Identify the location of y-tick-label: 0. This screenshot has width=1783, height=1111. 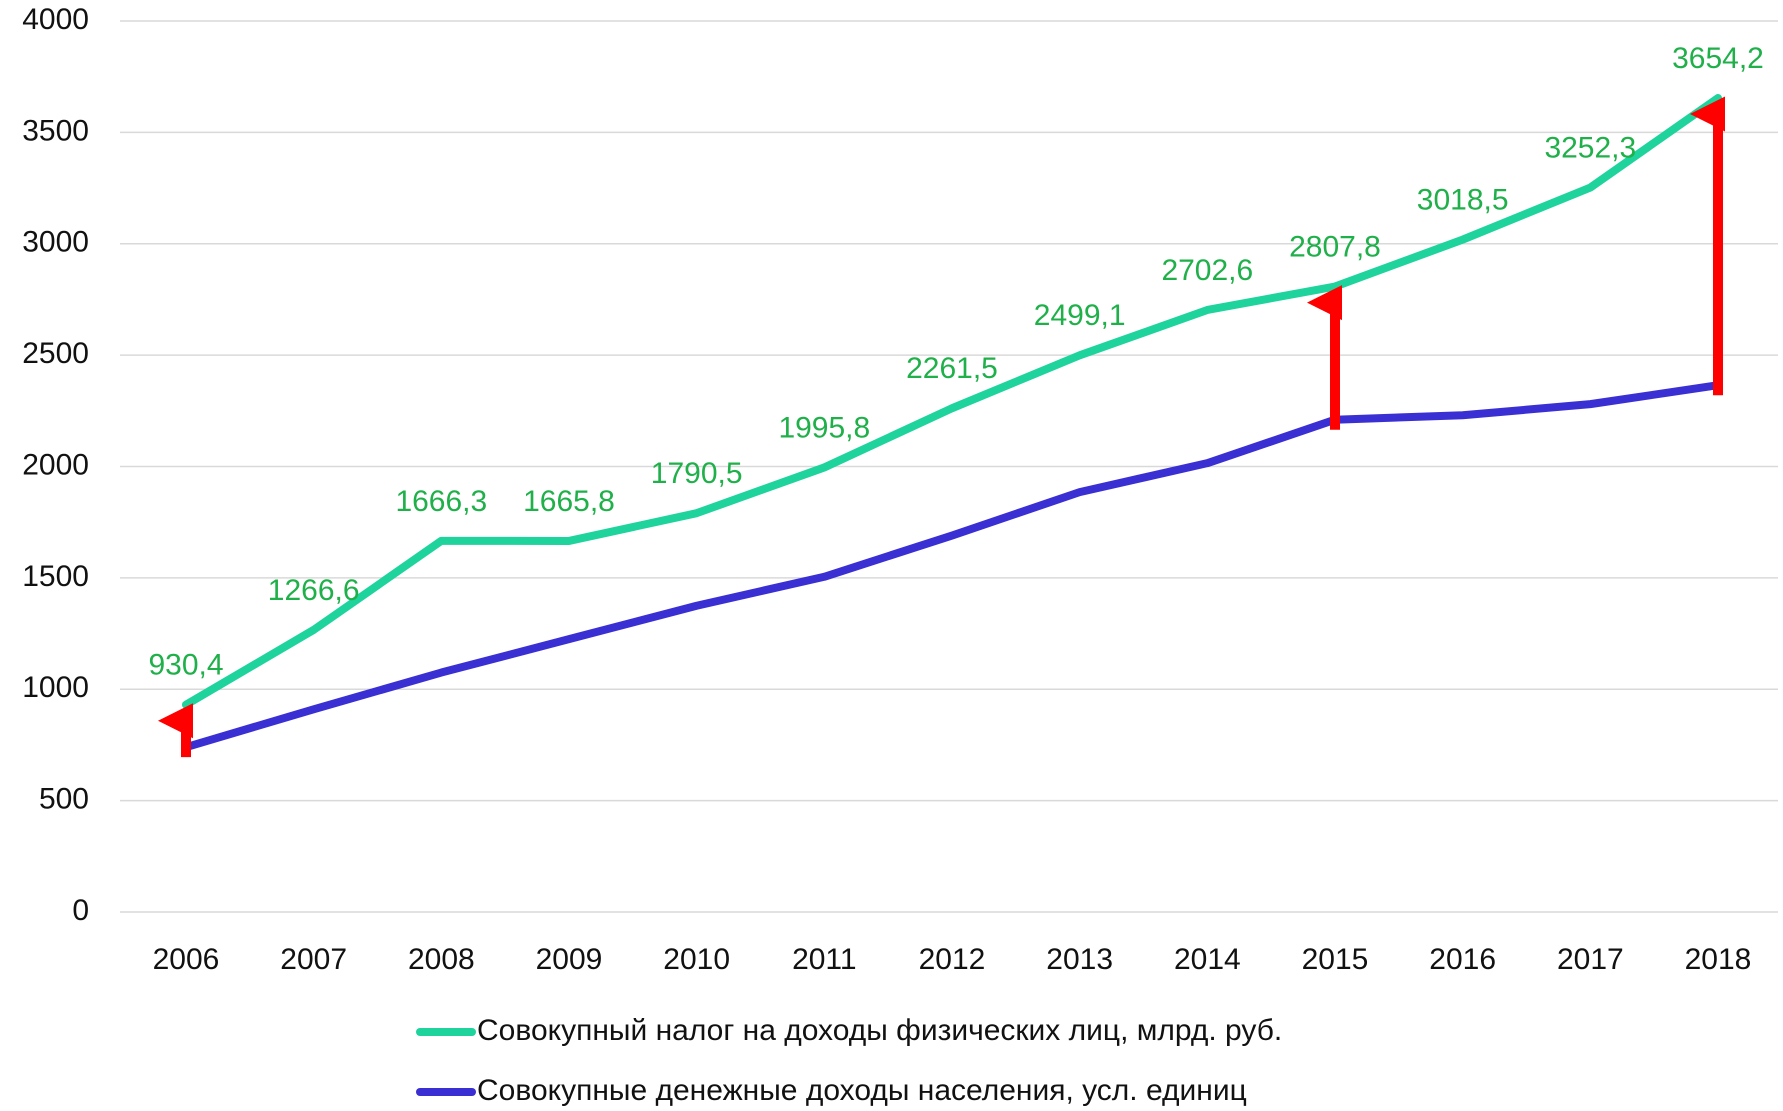
(80, 910).